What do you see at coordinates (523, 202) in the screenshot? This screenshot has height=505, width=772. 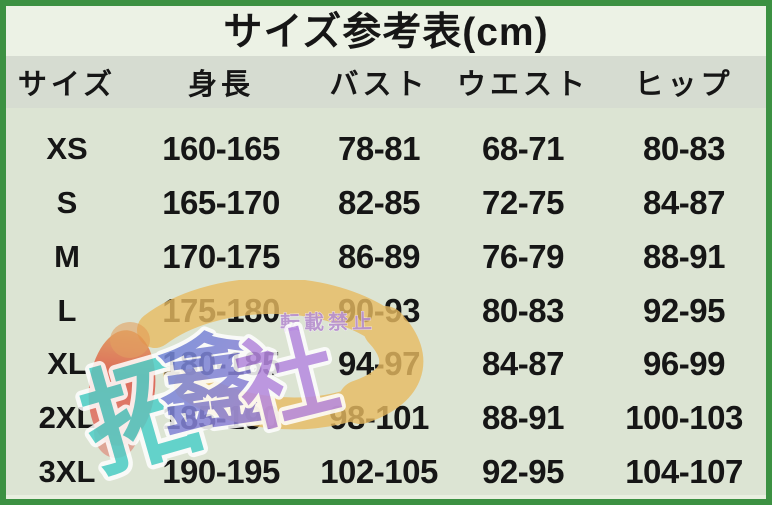 I see `cell-waist: 72-75` at bounding box center [523, 202].